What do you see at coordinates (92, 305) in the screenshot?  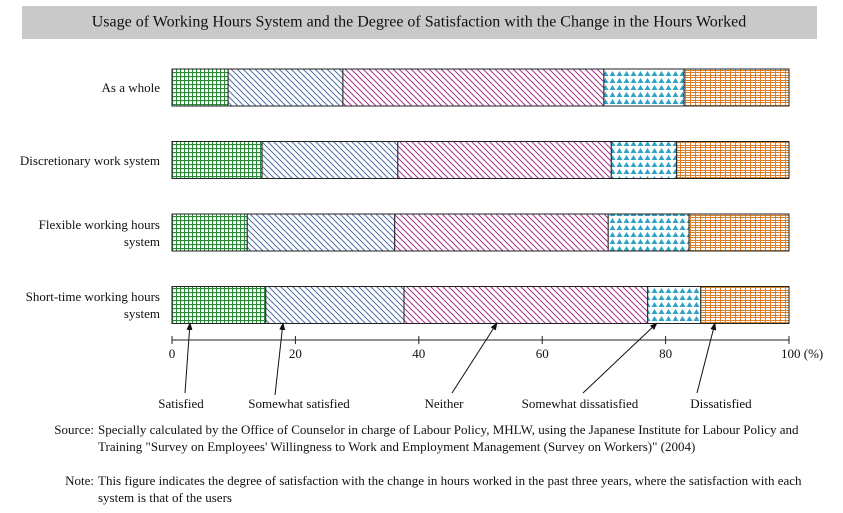 I see `category-label: Short-time working hours system` at bounding box center [92, 305].